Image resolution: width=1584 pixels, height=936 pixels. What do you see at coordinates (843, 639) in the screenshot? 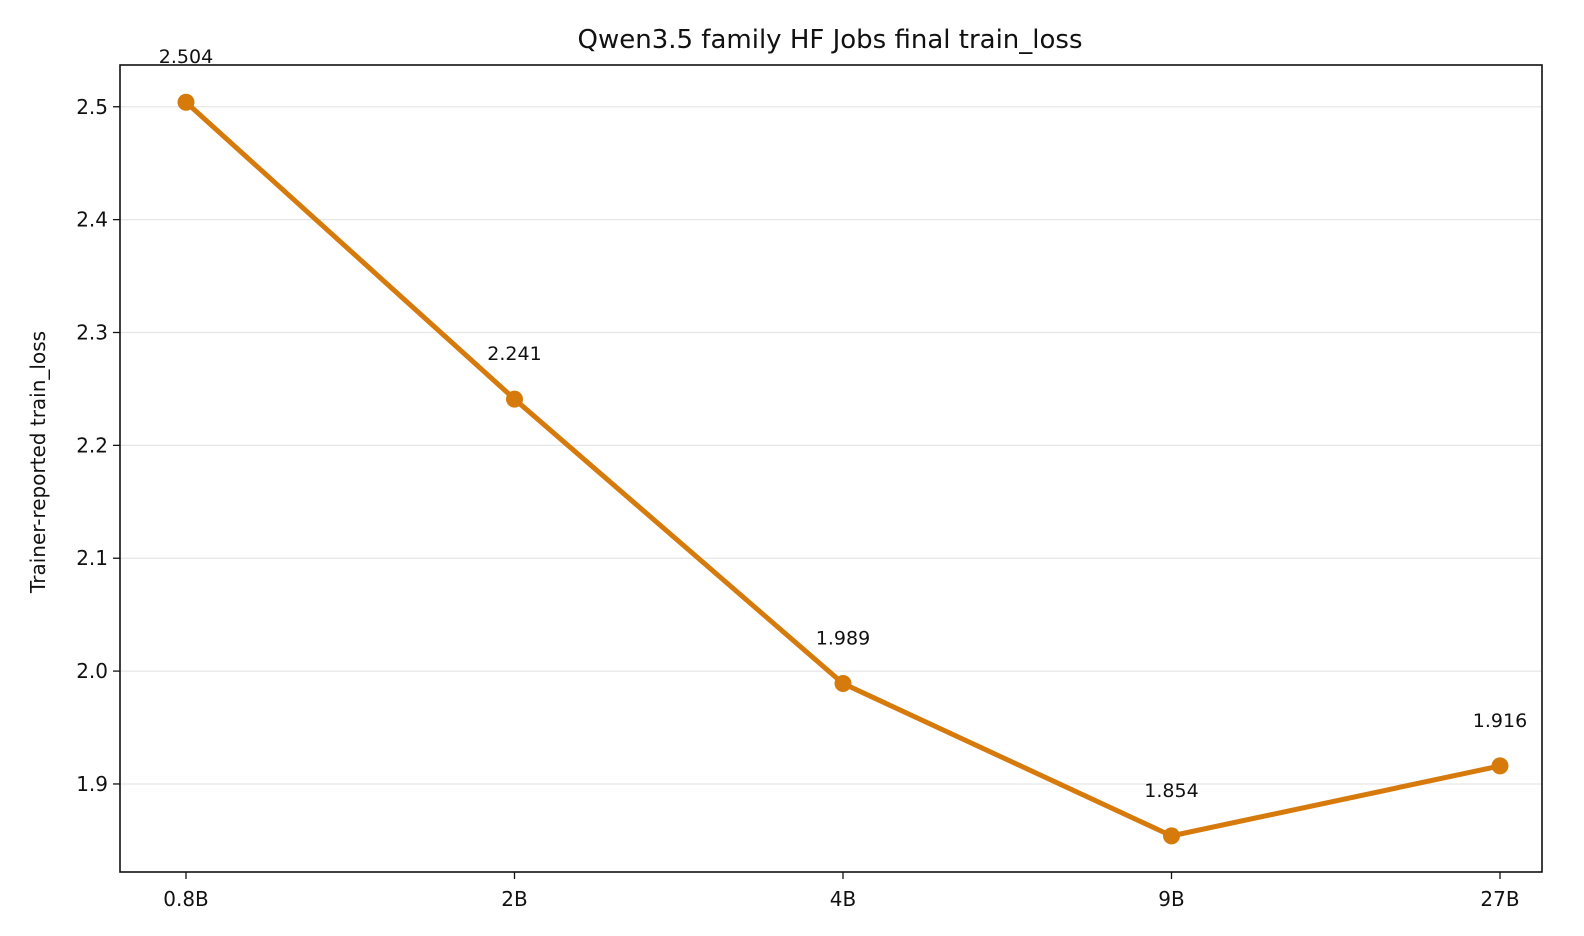
I see `data-label: 1.989` at bounding box center [843, 639].